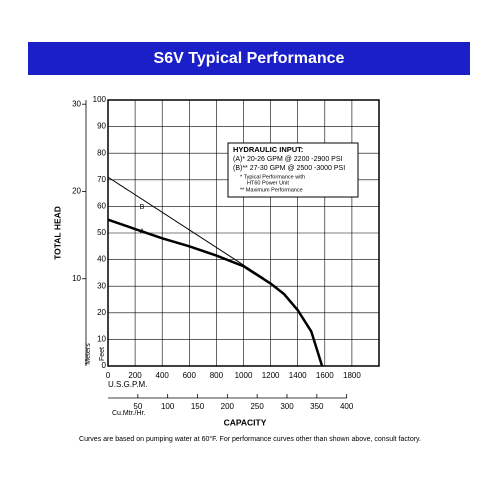  Describe the element at coordinates (76, 278) in the screenshot. I see `y2-tick-label: 10` at that location.